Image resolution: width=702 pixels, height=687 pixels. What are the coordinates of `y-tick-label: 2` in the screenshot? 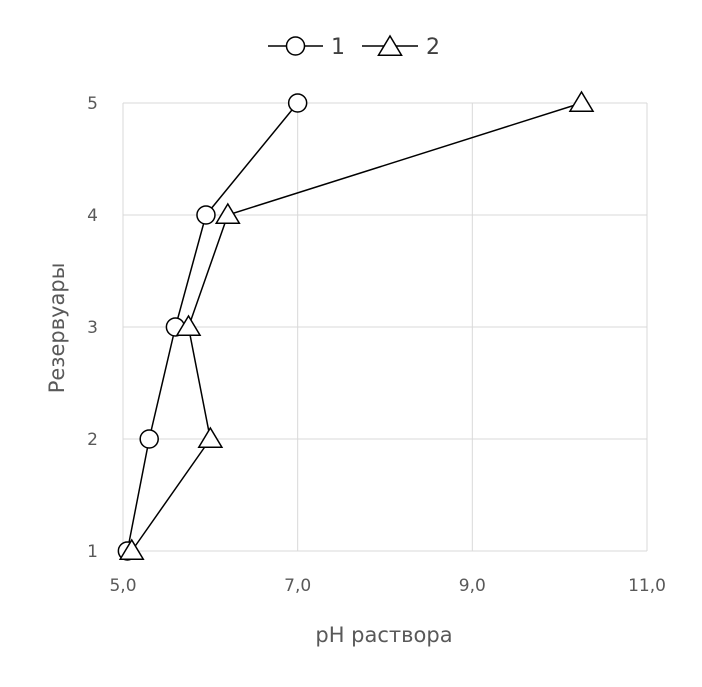 It's located at (92, 440).